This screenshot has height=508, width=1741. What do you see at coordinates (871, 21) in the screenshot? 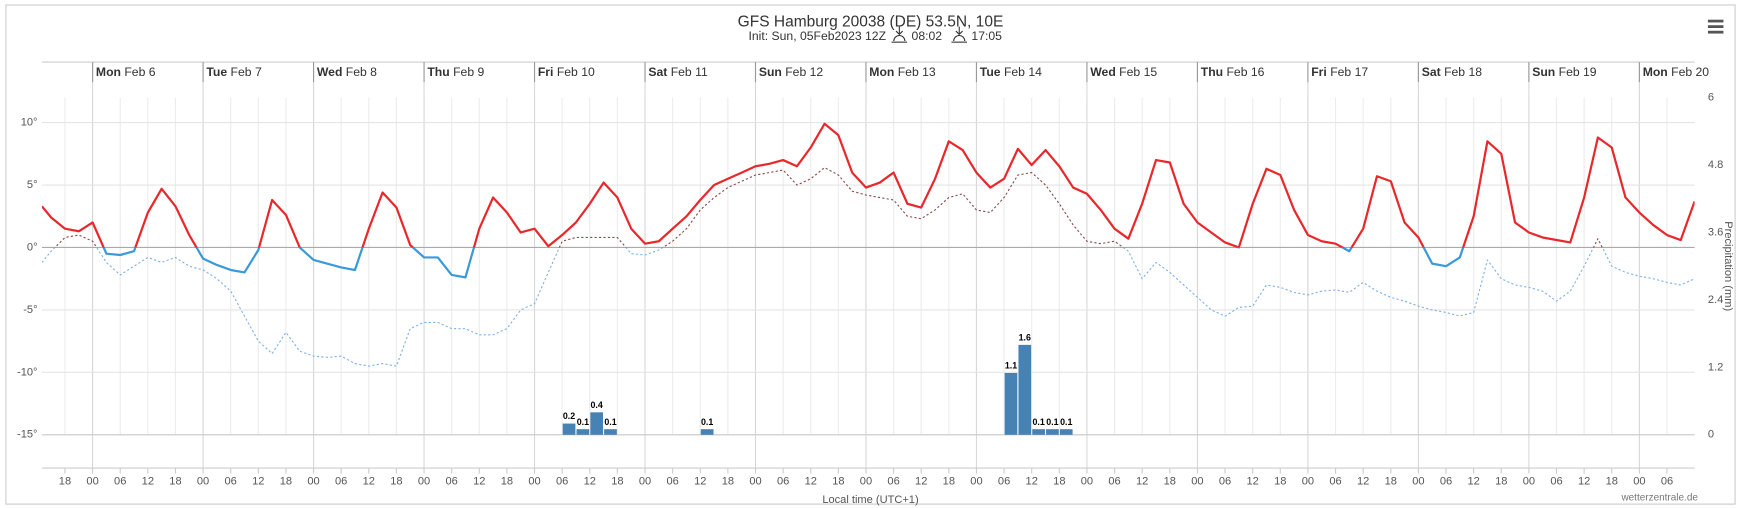
I see `chart-title: GFS Hamburg 20038 (DE) 53.5N, 10E` at bounding box center [871, 21].